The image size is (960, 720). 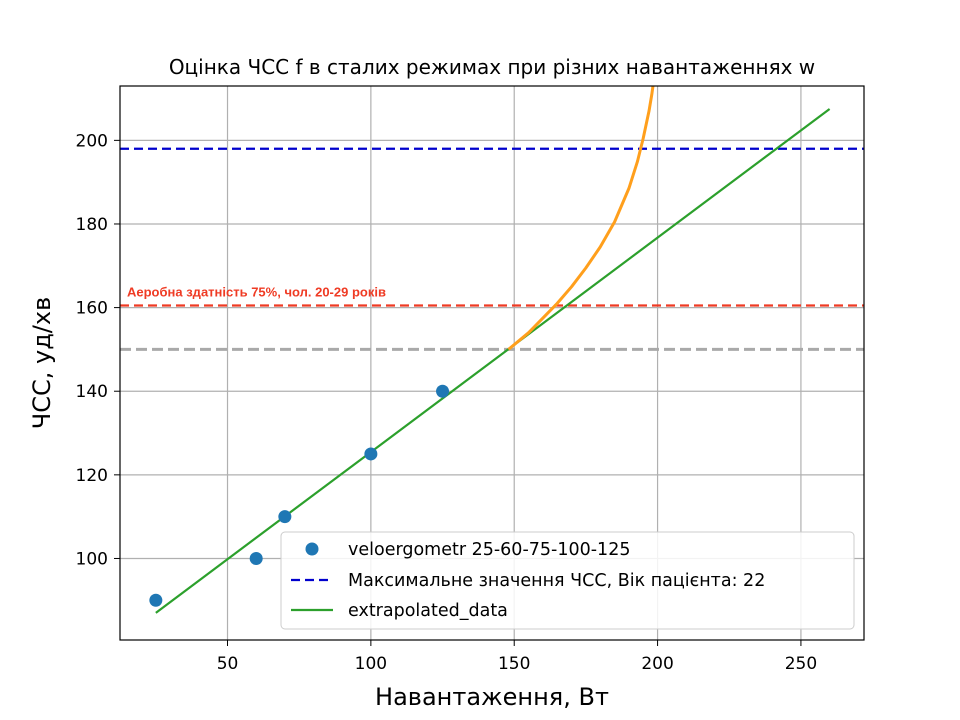 I want to click on legend-entry-scatter: veloergometr 25-60-75-100-125, so click(x=489, y=550).